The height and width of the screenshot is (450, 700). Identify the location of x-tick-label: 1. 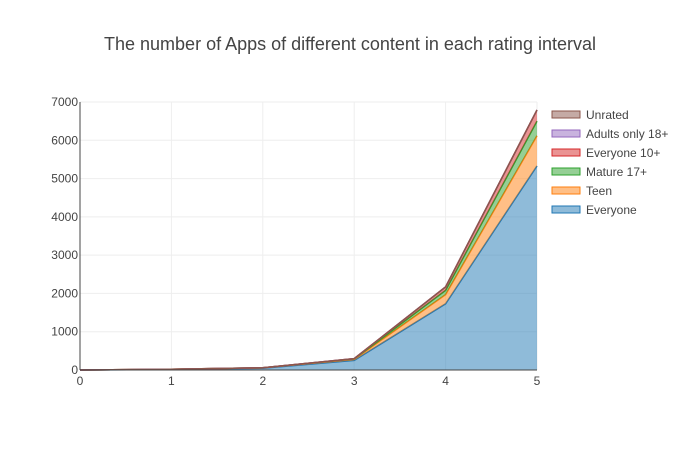
(171, 381).